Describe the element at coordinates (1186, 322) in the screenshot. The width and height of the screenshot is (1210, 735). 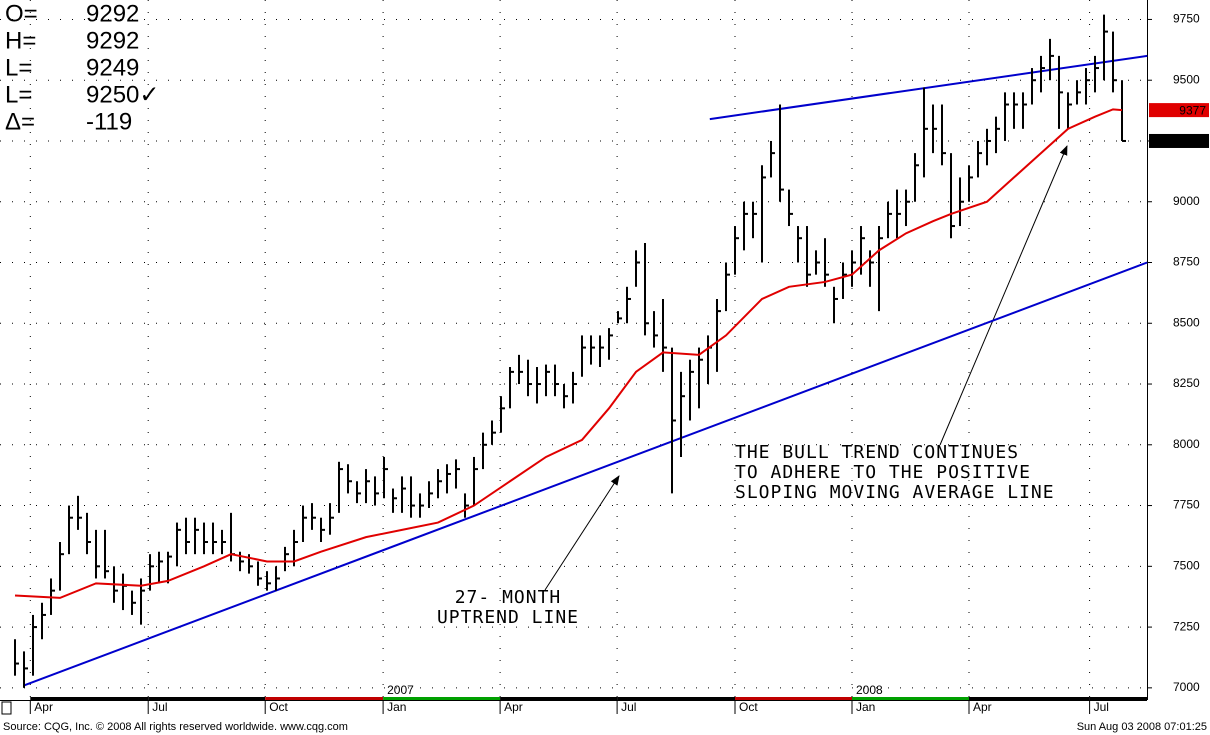
I see `y-tick-label: 8500` at that location.